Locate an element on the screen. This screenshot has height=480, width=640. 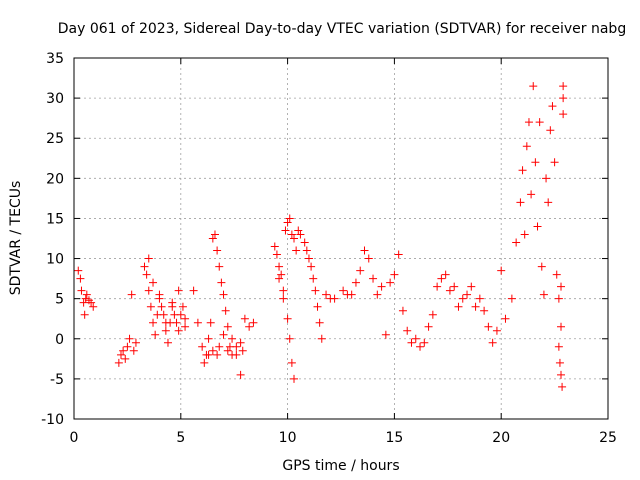
x-tick-label: 5 is located at coordinates (180, 438).